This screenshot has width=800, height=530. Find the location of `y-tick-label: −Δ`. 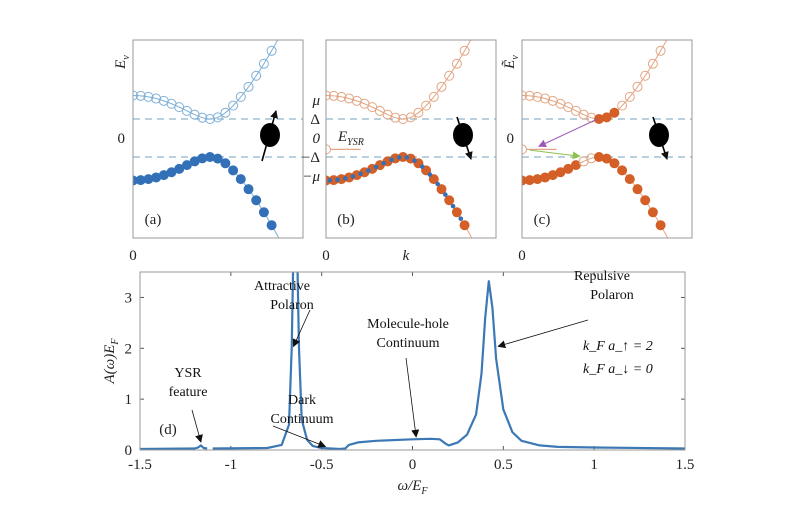

y-tick-label: −Δ is located at coordinates (311, 158).